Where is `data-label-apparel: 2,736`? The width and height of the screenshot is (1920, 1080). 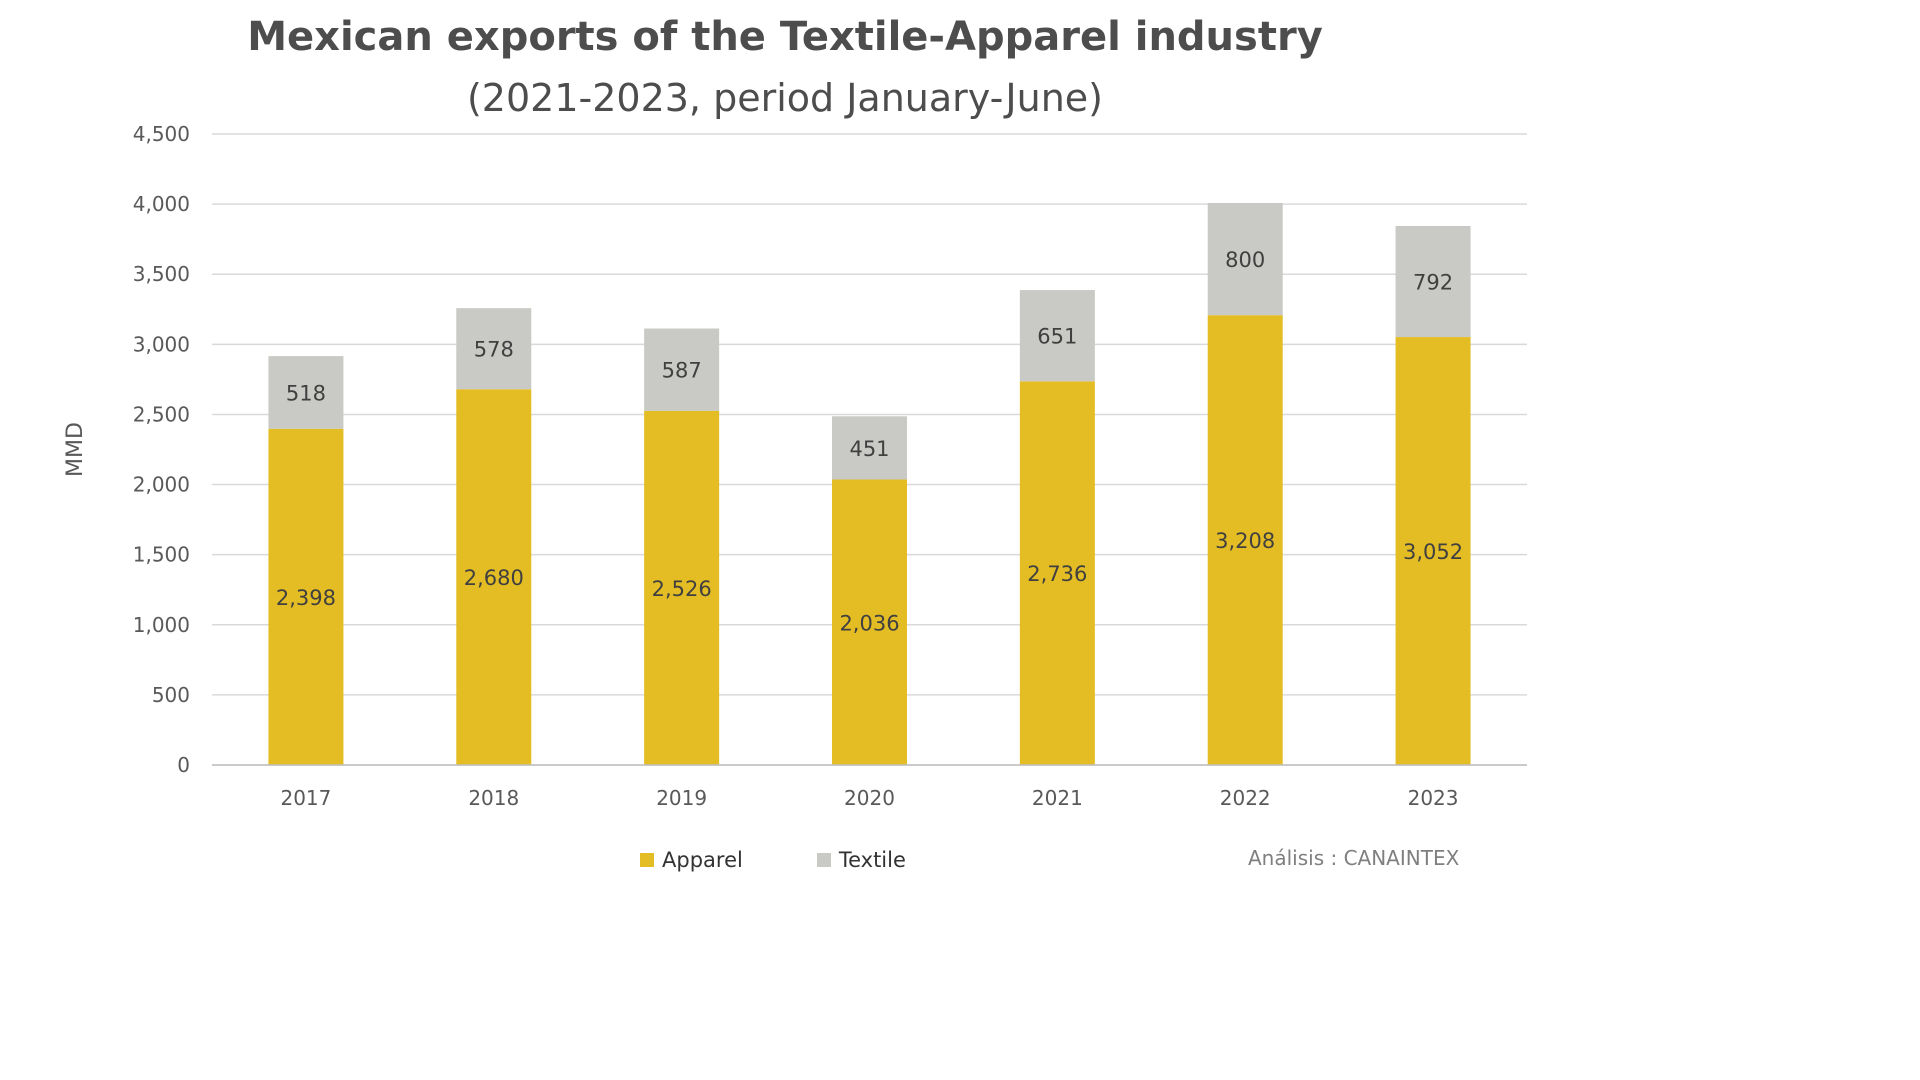 data-label-apparel: 2,736 is located at coordinates (1057, 574).